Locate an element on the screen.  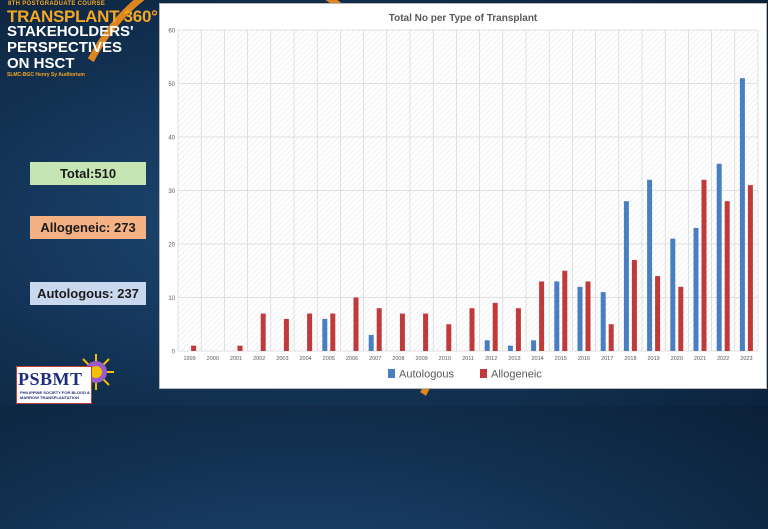
legend-swatch-autologous is located at coordinates (391, 373).